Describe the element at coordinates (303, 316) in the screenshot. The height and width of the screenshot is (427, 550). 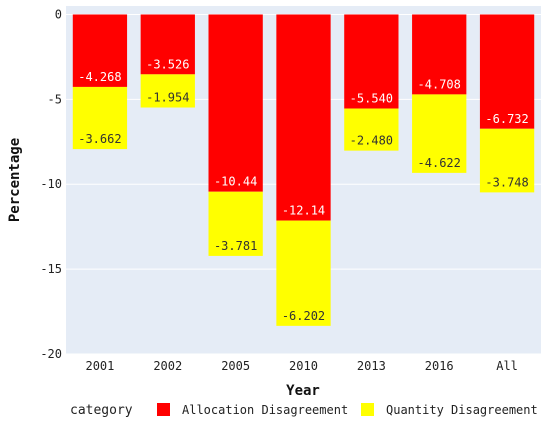
I see `bar-value-label: -6.202` at that location.